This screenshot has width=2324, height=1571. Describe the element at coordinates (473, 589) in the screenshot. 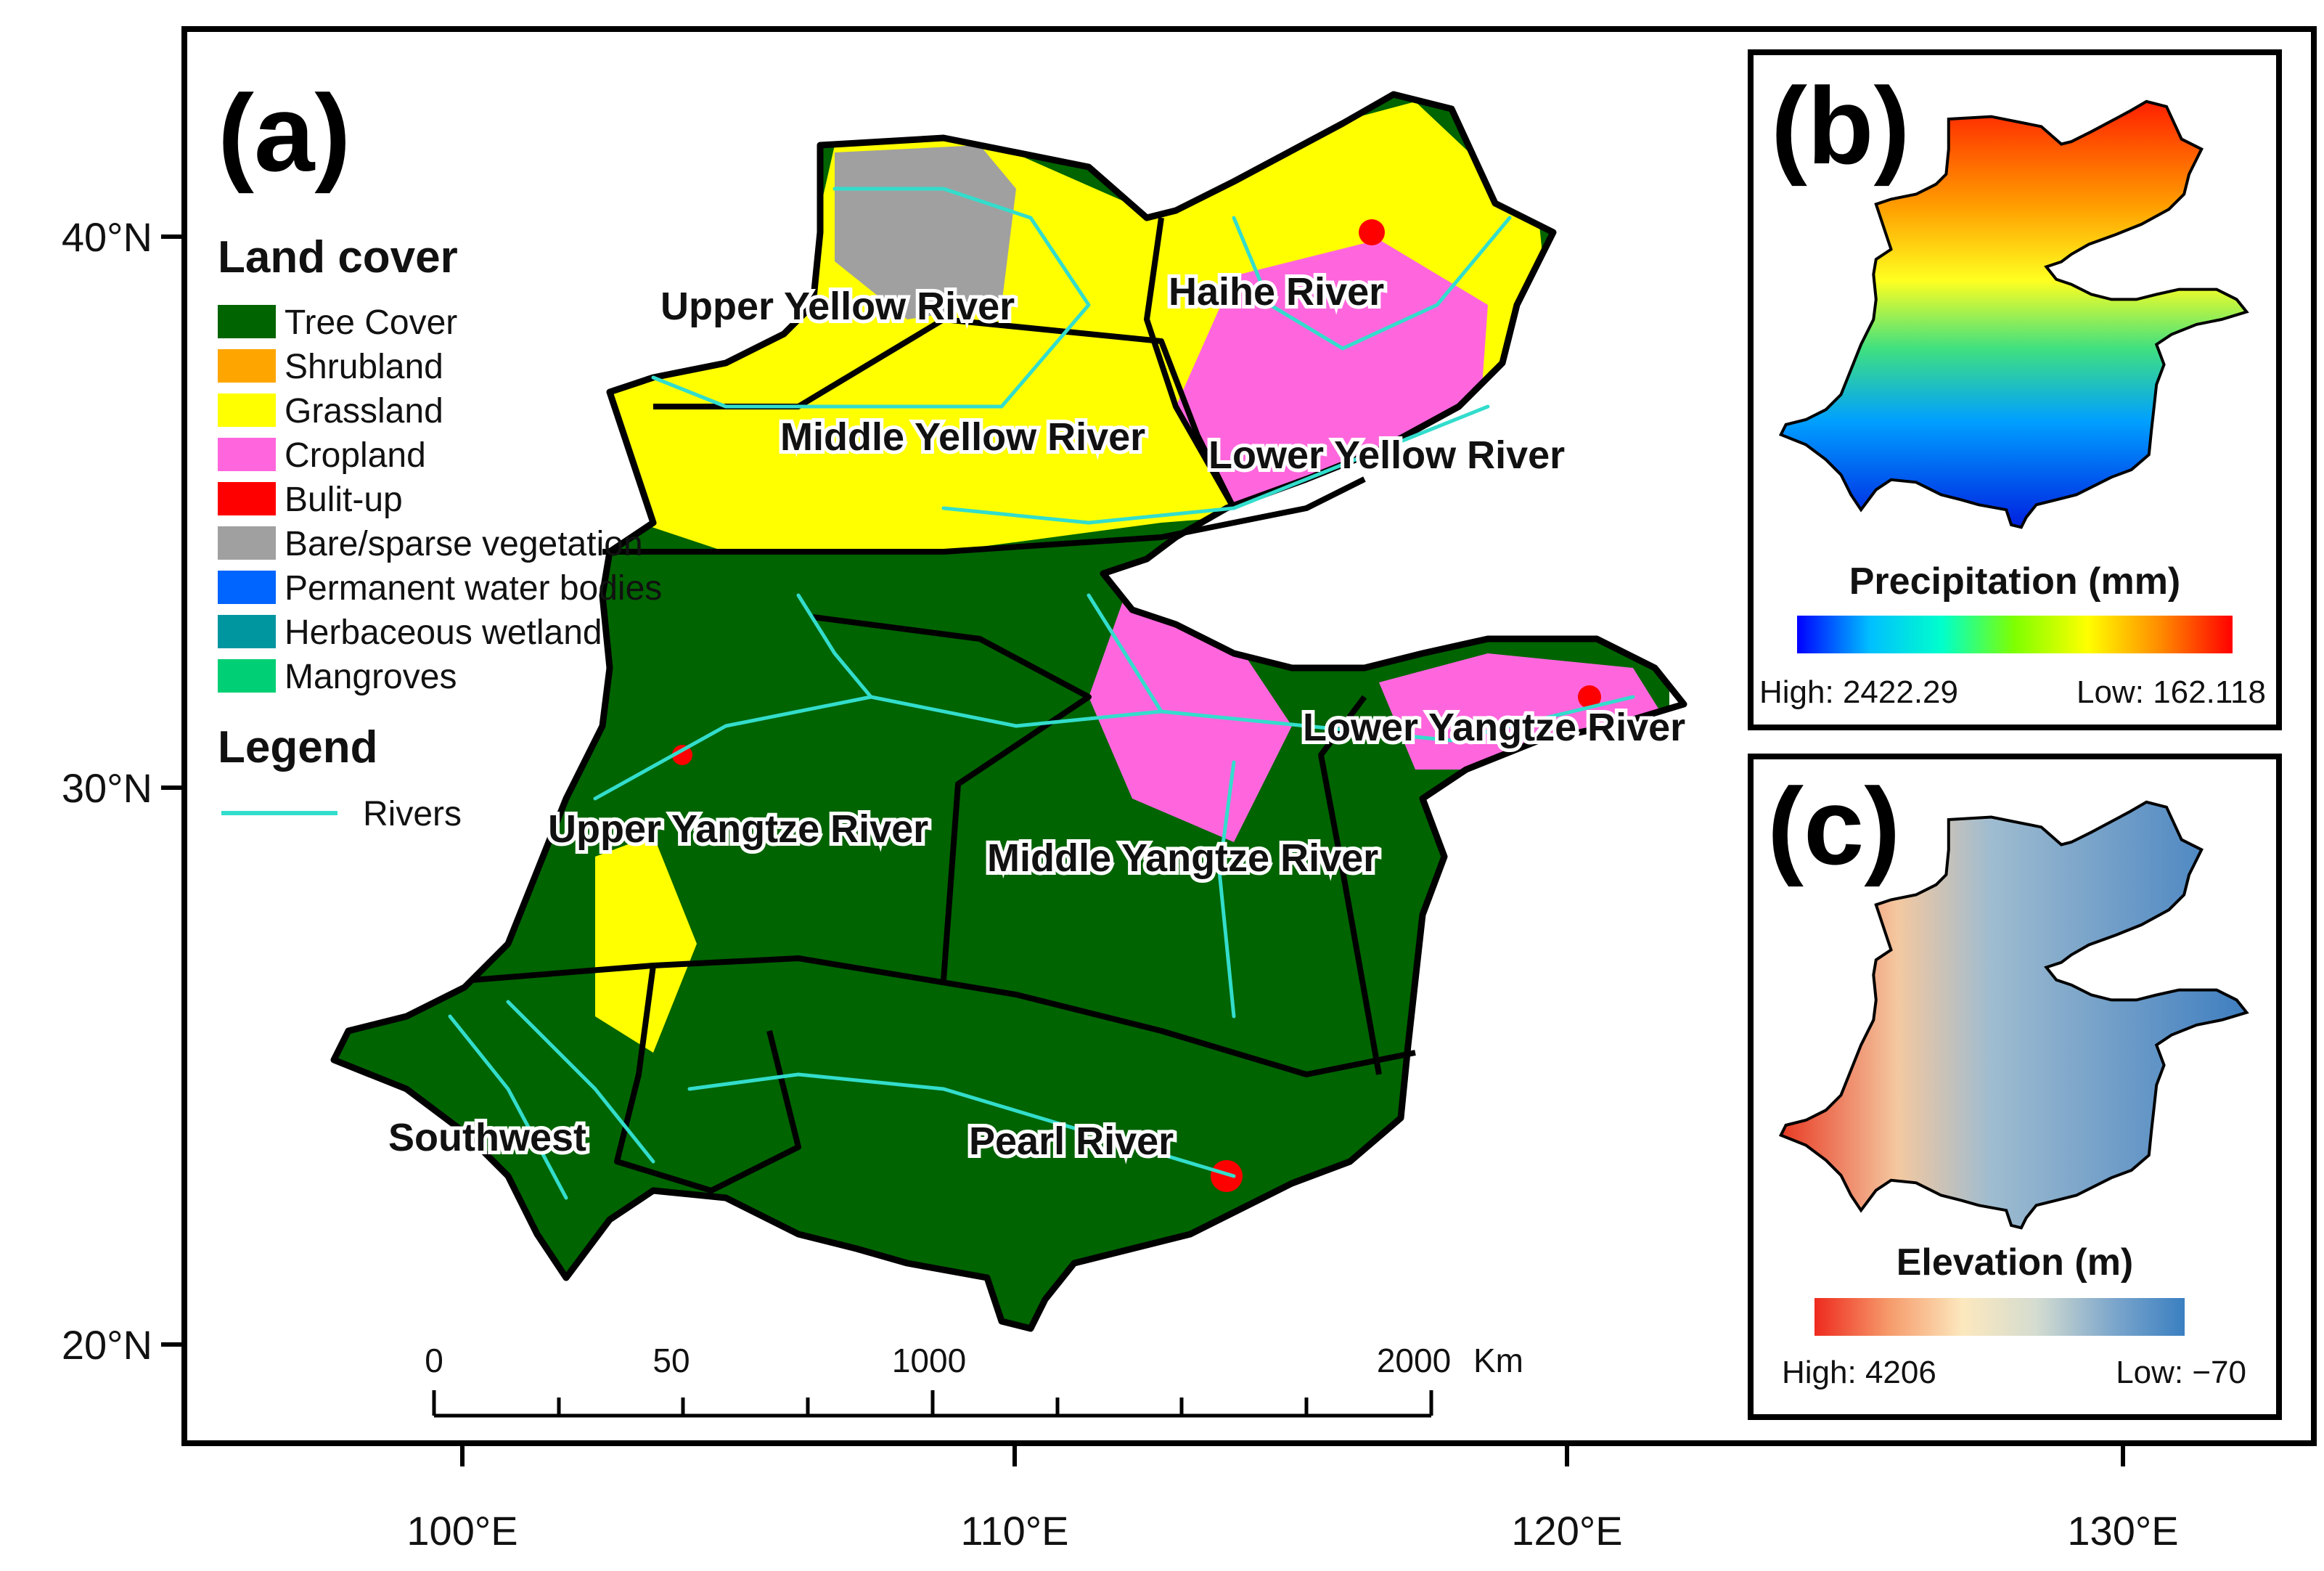

I see `legend-label: Permanent water bodies` at that location.